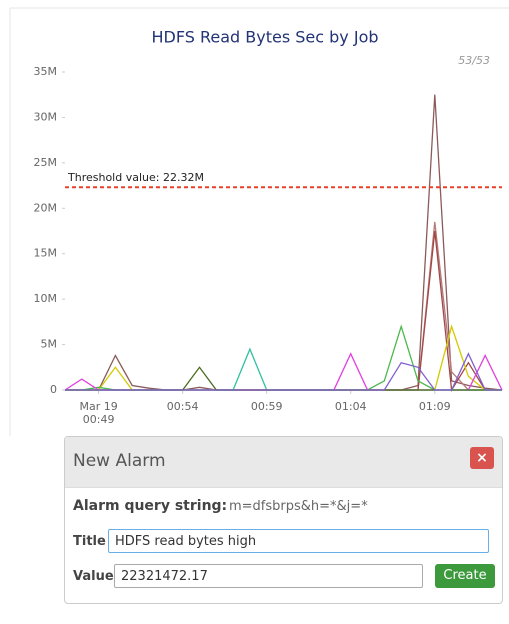 The width and height of the screenshot is (509, 624). What do you see at coordinates (46, 162) in the screenshot?
I see `y-tick-label: 25M` at bounding box center [46, 162].